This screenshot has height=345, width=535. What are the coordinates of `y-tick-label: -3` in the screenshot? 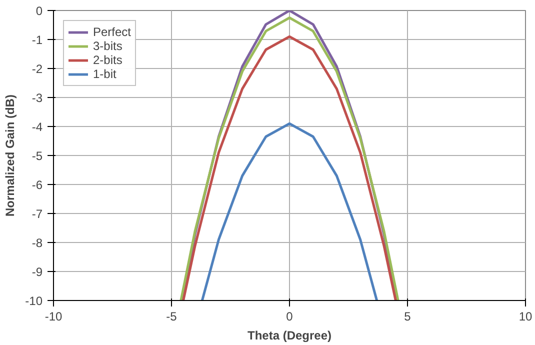 It's located at (37, 98).